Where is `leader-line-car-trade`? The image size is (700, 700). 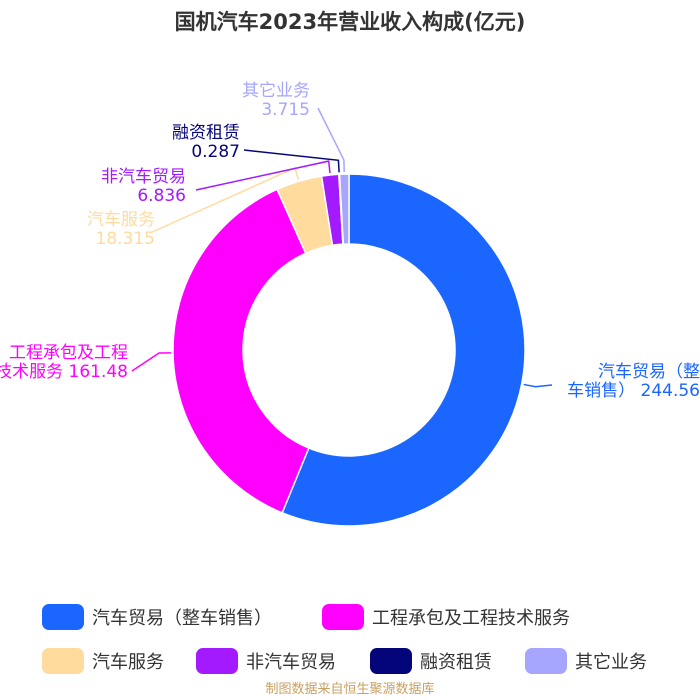
leader-line-car-trade is located at coordinates (538, 385).